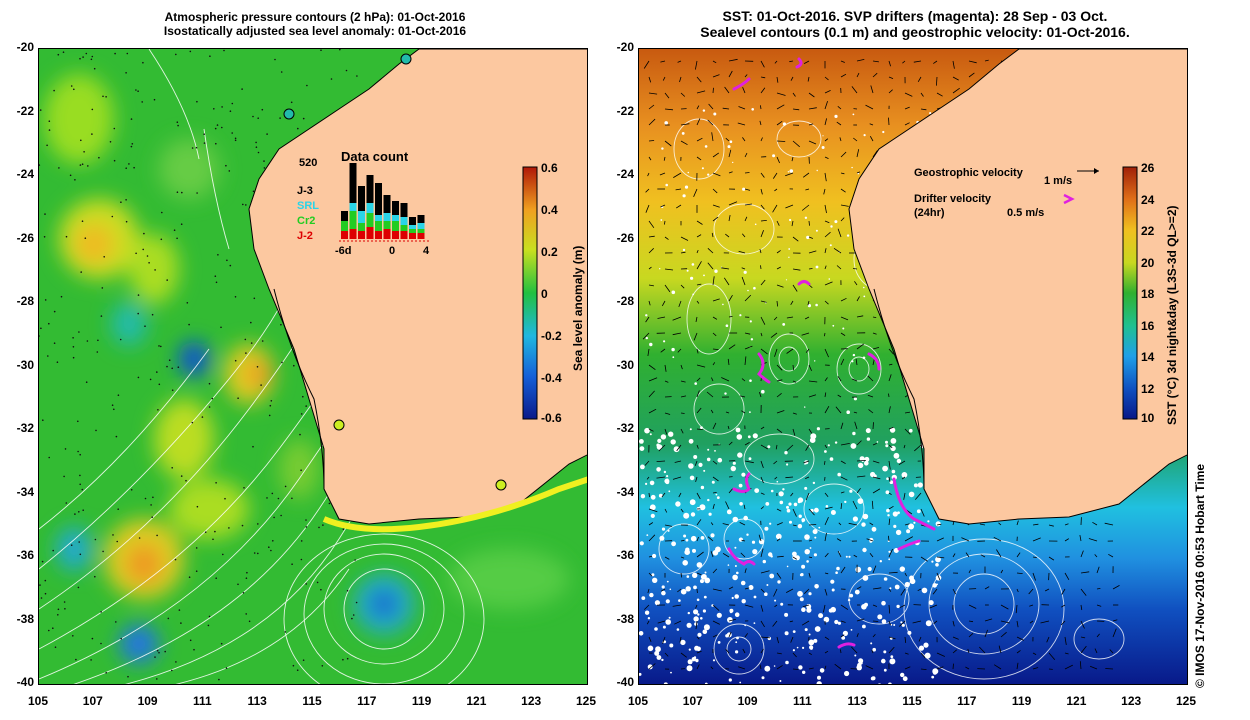 The width and height of the screenshot is (1250, 720). What do you see at coordinates (625, 682) in the screenshot?
I see `right-lat-tick: -40` at bounding box center [625, 682].